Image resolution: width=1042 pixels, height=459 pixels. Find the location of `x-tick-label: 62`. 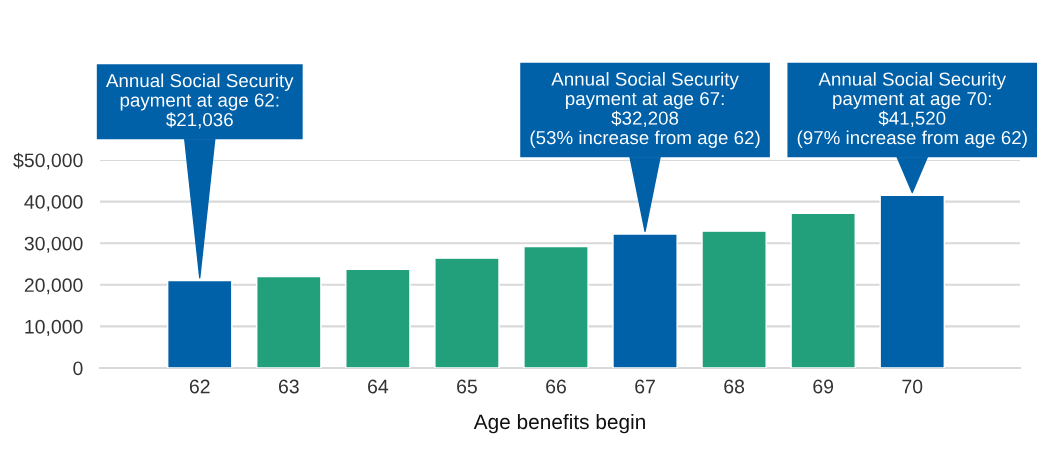

x-tick-label: 62 is located at coordinates (199, 386).